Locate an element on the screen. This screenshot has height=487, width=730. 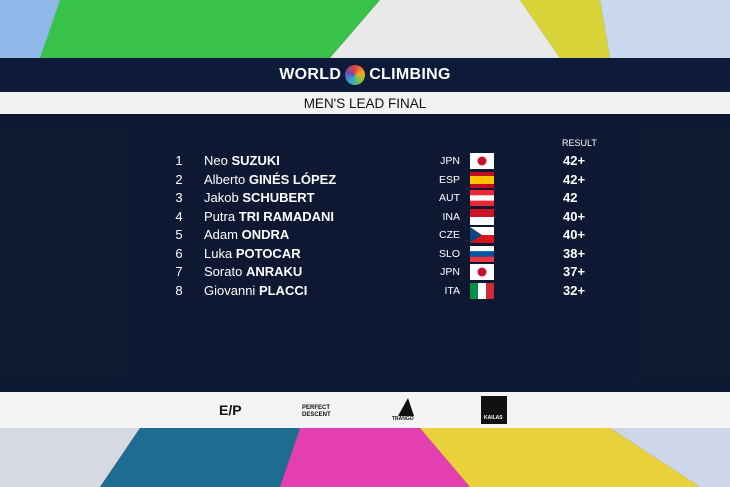
last-name: ONDRA is located at coordinates (265, 234).